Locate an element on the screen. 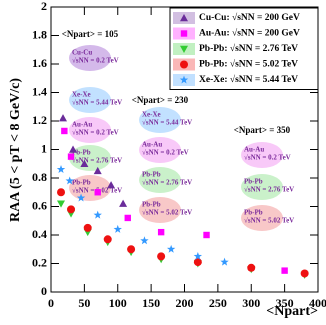 This screenshot has width=326, height=325. x-tick-label: 150 is located at coordinates (151, 303).